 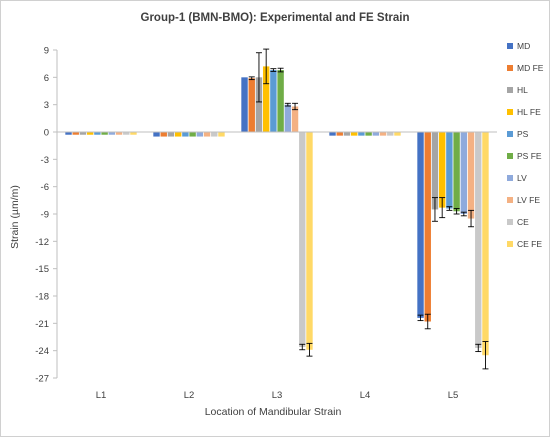 What do you see at coordinates (101, 395) in the screenshot?
I see `x-tick-label: L1` at bounding box center [101, 395].